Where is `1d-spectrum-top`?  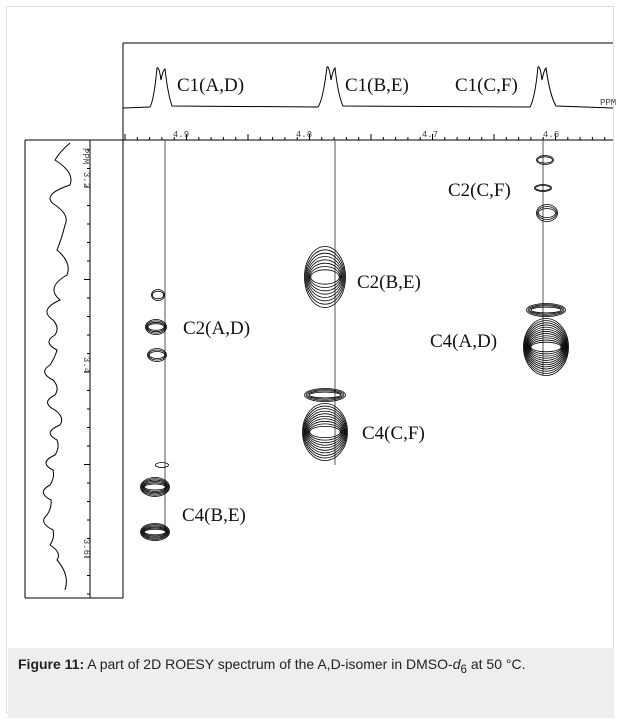
1d-spectrum-top is located at coordinates (368, 87).